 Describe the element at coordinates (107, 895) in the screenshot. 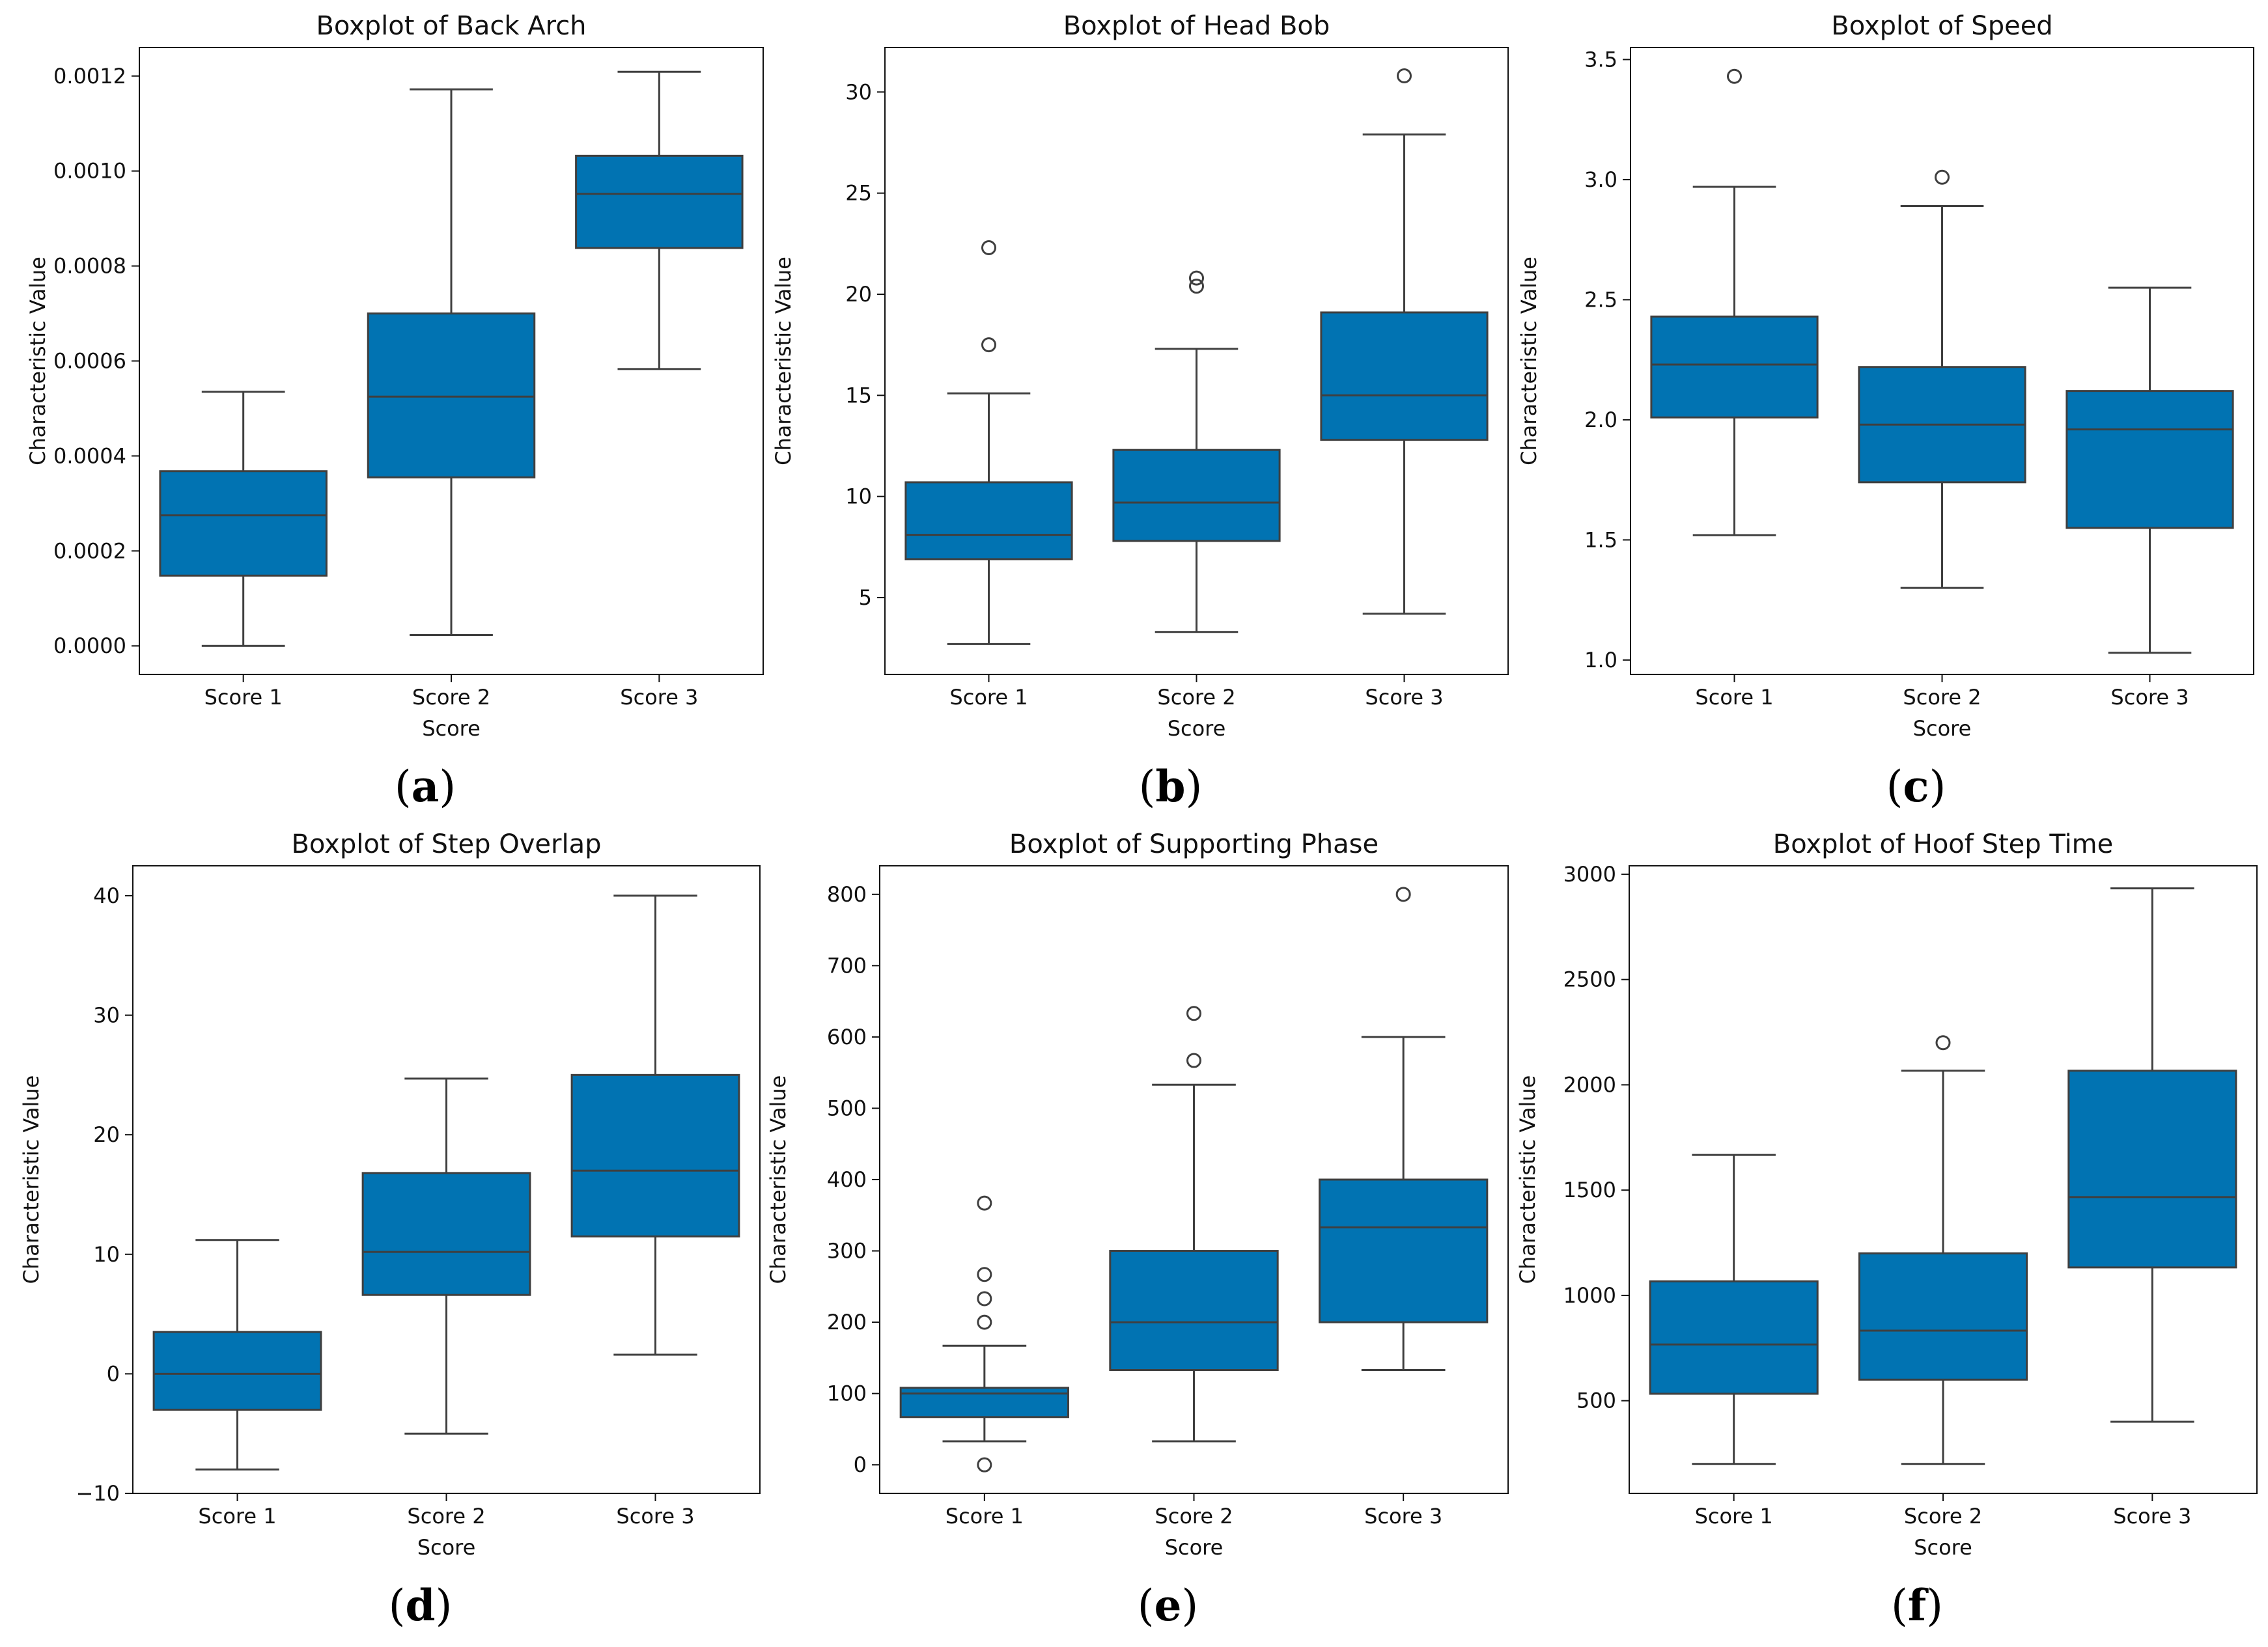

I see `y-tick-label: 40` at that location.